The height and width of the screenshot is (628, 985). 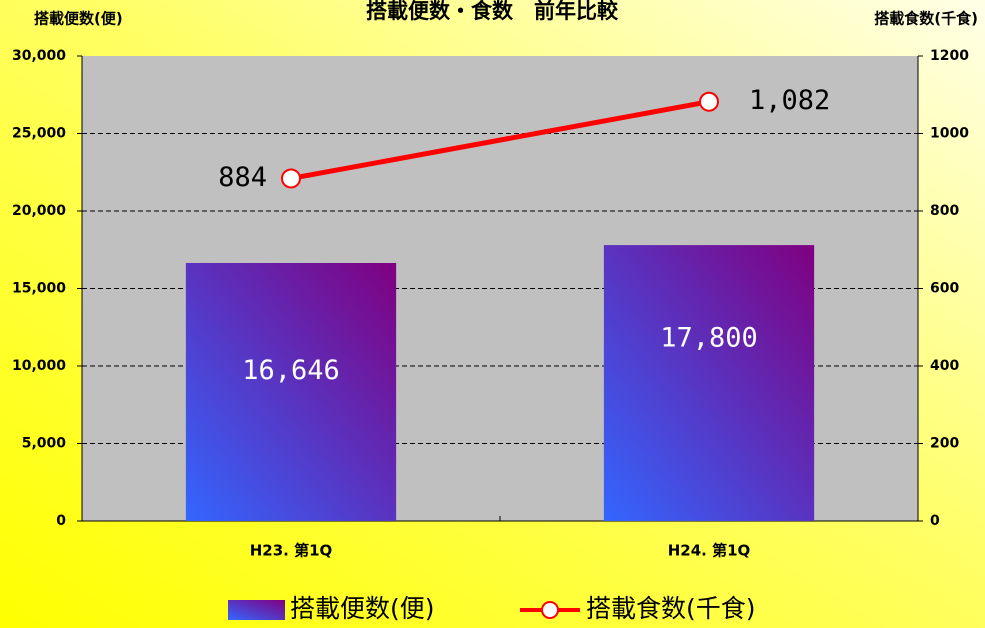 What do you see at coordinates (362, 608) in the screenshot?
I see `legend-label: 搭載便数(便)` at bounding box center [362, 608].